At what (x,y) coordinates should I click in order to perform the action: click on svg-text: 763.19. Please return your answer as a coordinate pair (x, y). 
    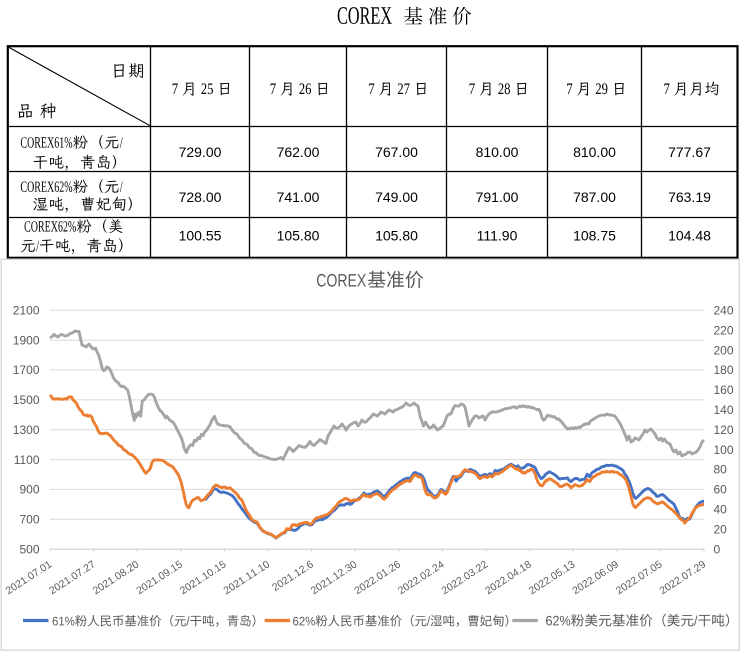
    Looking at the image, I should click on (689, 197).